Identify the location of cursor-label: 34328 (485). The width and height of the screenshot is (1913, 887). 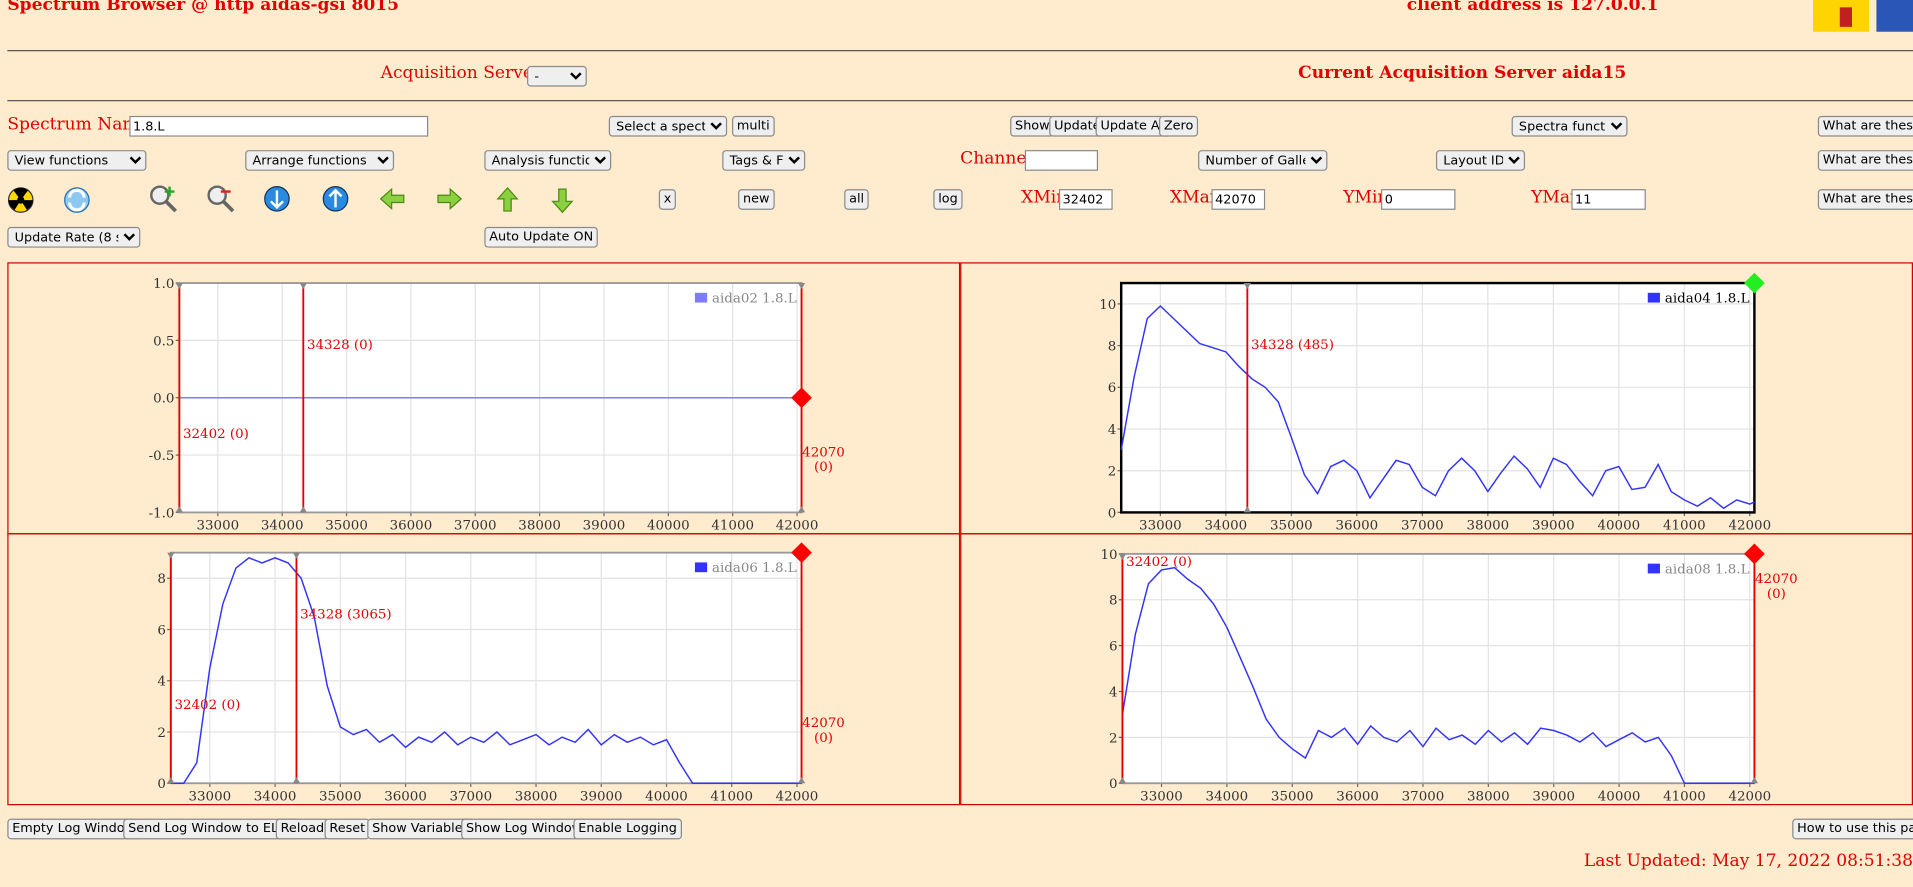
(1292, 345).